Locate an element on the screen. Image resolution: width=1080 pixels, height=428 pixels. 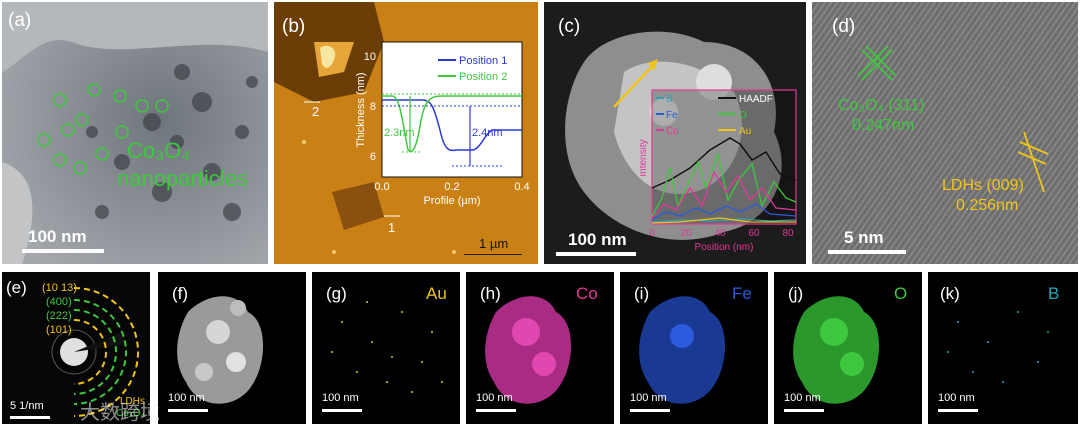
legend: Position 1 Position 2 is located at coordinates (472, 69).